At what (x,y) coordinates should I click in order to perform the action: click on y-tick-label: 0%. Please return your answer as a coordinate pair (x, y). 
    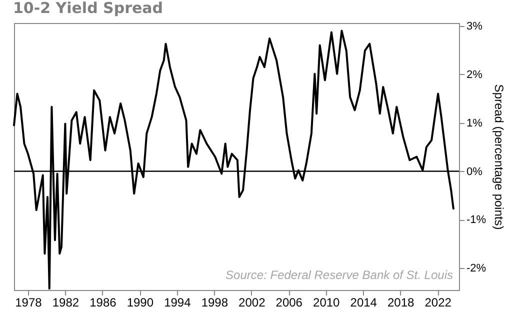
    Looking at the image, I should click on (474, 172).